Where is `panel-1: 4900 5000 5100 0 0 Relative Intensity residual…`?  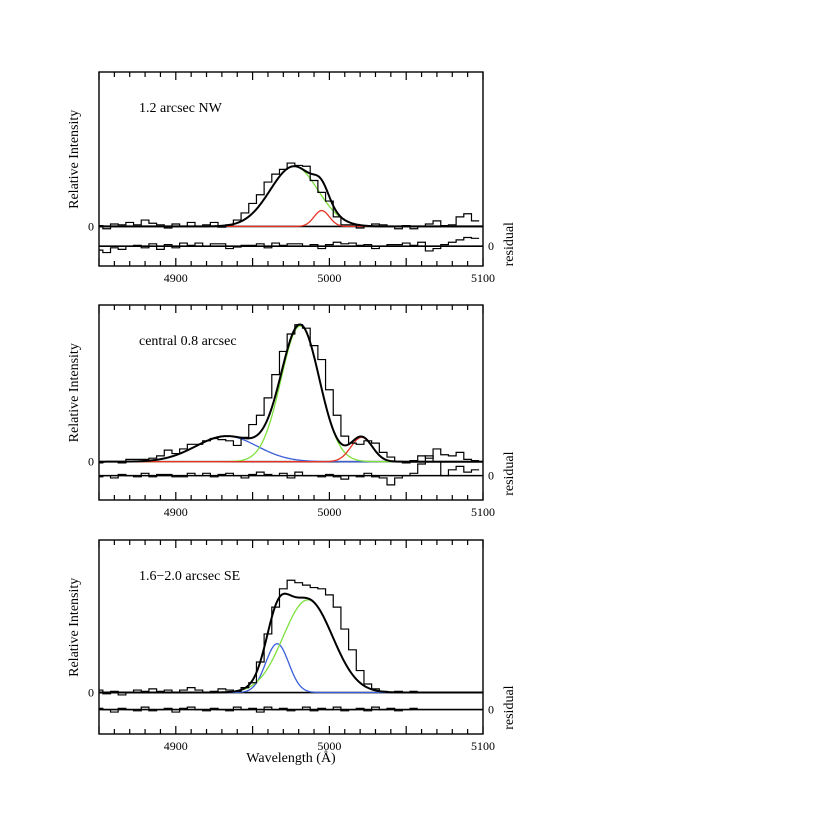
panel-1: 4900 5000 5100 0 0 Relative Intensity residual… is located at coordinates (292, 178).